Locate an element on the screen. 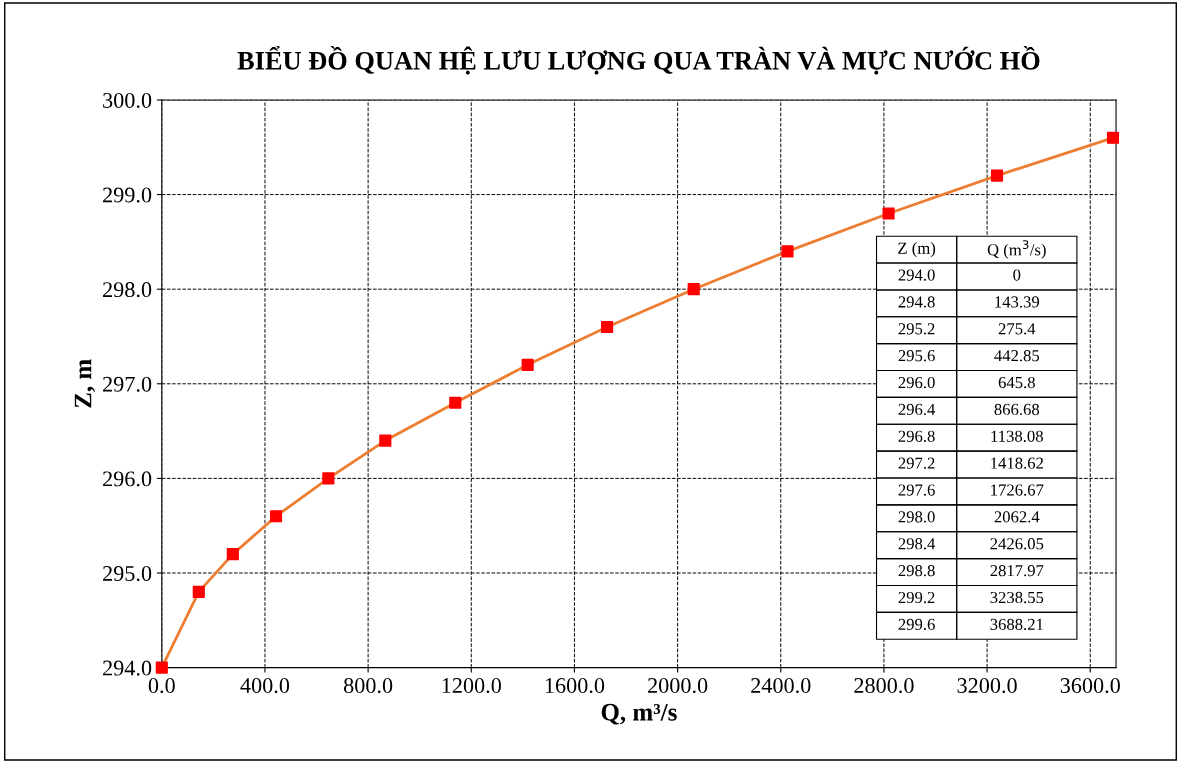 Image resolution: width=1181 pixels, height=763 pixels. x-tick-label: 0.0 is located at coordinates (161, 685).